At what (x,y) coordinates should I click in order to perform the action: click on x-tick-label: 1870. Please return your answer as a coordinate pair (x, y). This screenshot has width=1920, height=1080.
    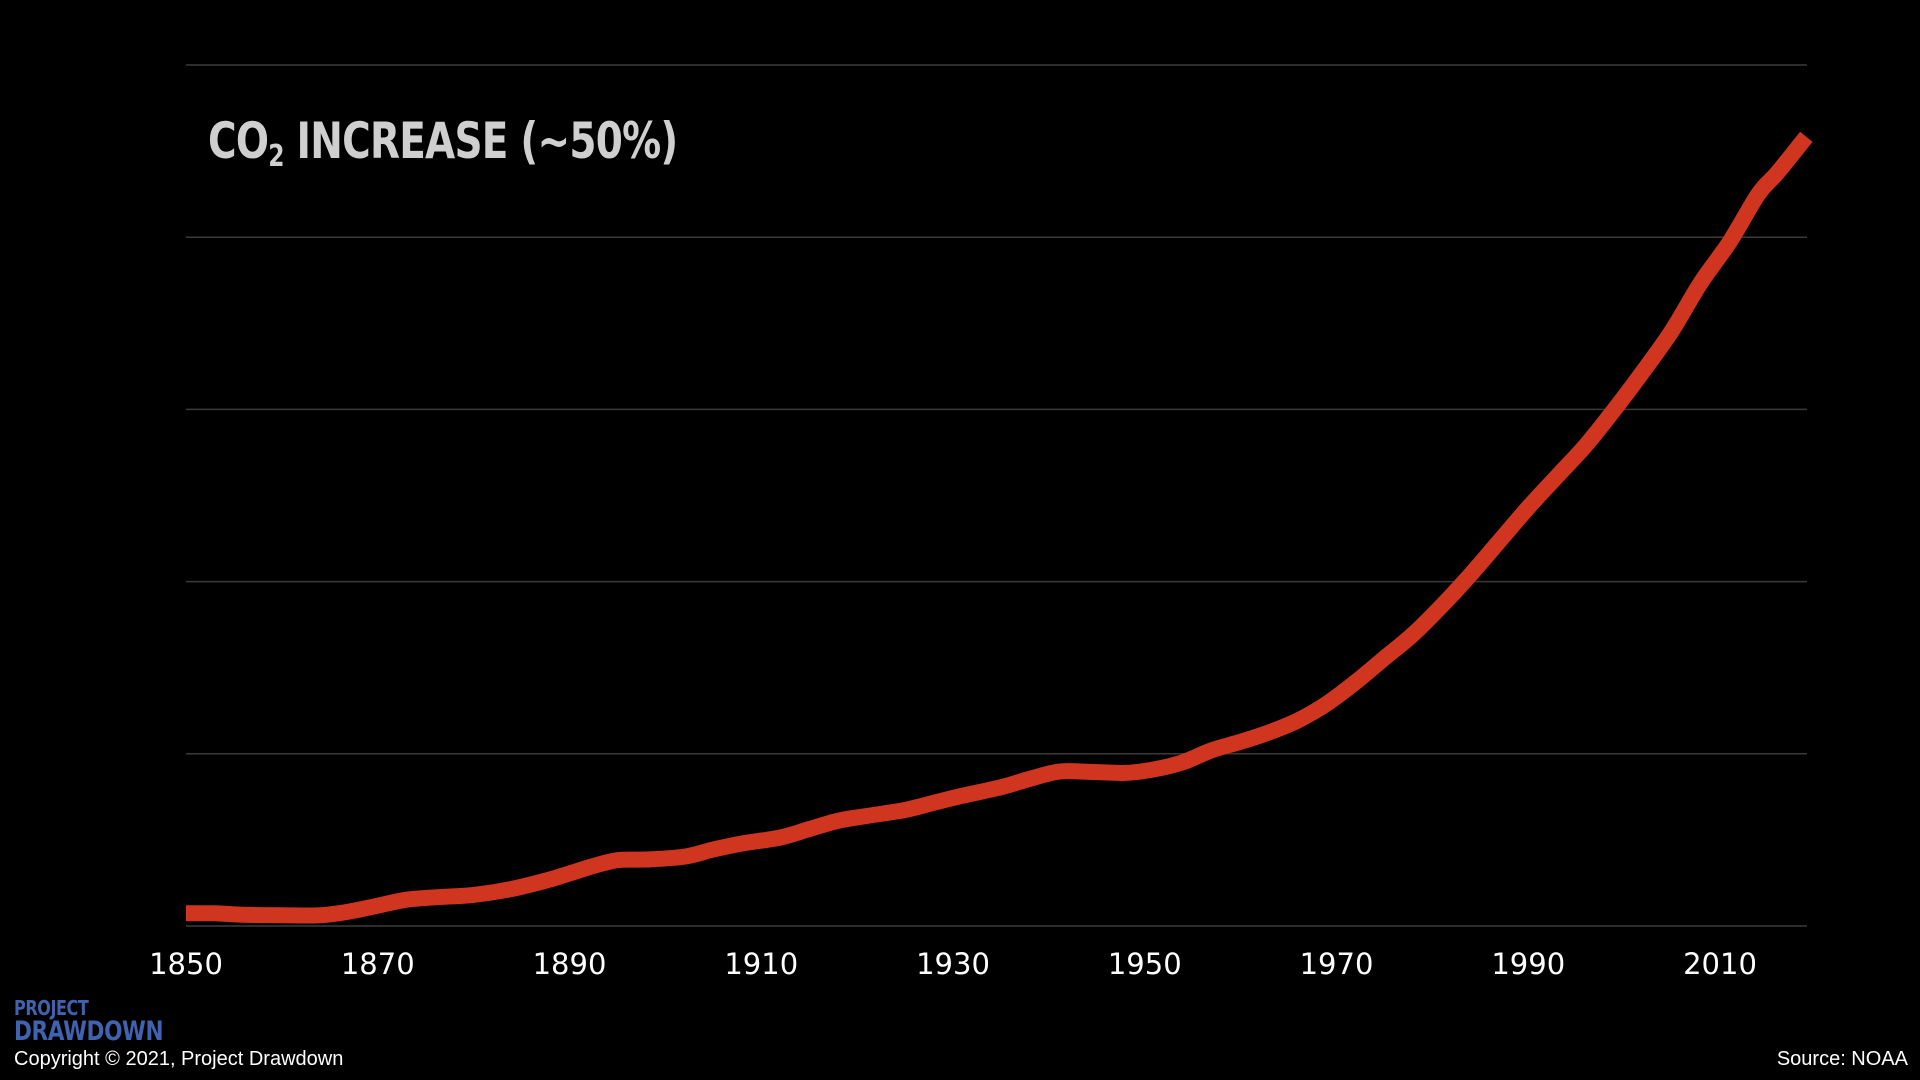
    Looking at the image, I should click on (378, 964).